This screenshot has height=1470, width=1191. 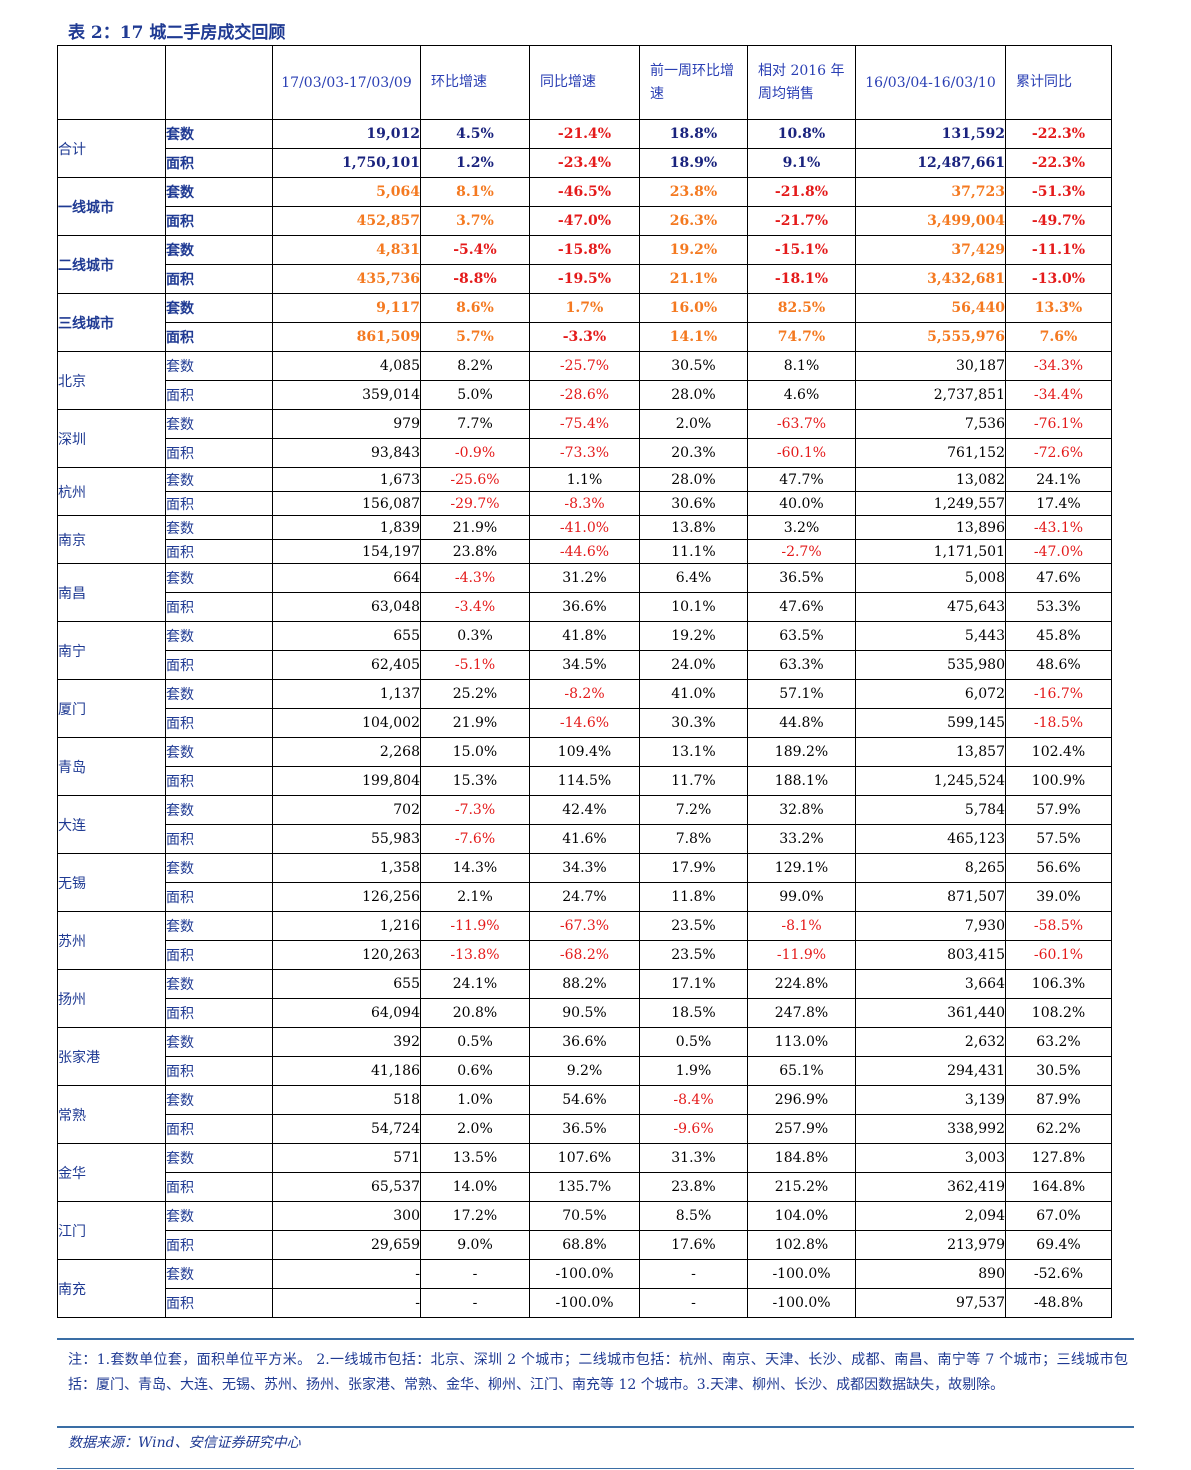 I want to click on prev-week-growth-cell: 26.3%, so click(x=693, y=221).